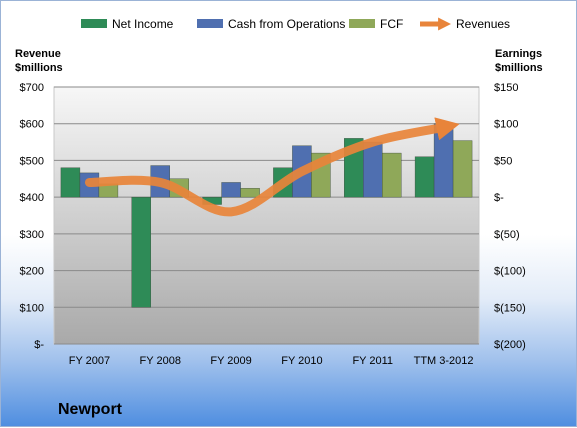 The image size is (577, 428). Describe the element at coordinates (506, 88) in the screenshot. I see `right-tick-label: $150` at that location.